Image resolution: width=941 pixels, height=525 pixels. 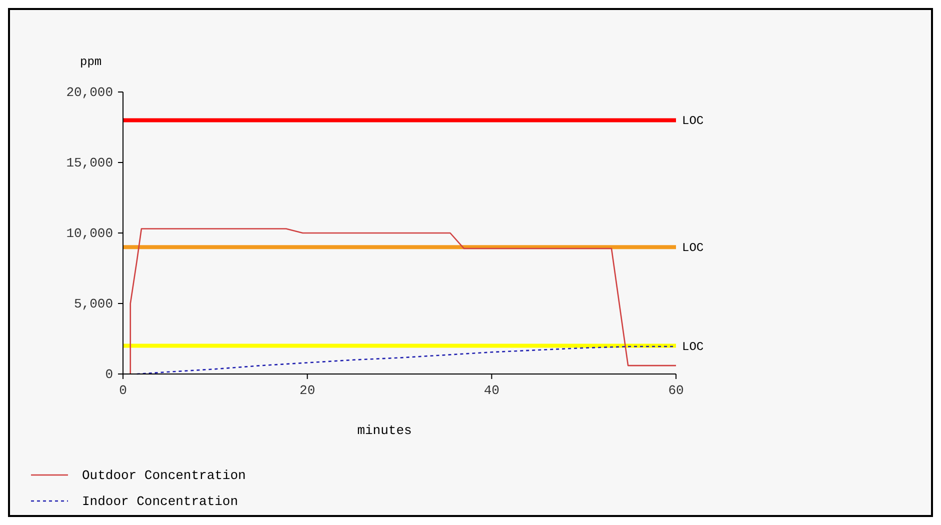 I want to click on x-tick-label: 20, so click(x=308, y=390).